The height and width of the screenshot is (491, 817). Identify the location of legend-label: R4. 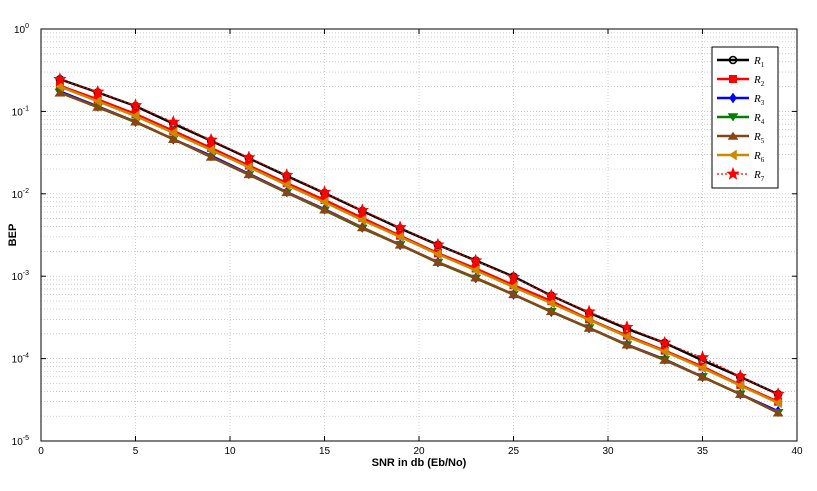
(759, 119).